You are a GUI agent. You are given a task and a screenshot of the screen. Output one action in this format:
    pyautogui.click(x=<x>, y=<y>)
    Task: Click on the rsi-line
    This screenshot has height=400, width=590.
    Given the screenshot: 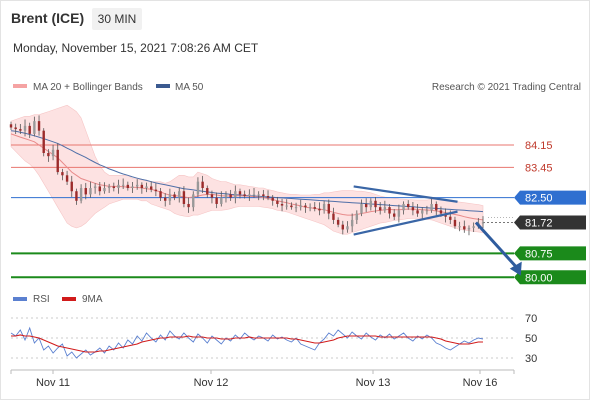 What is the action you would take?
    pyautogui.click(x=247, y=342)
    